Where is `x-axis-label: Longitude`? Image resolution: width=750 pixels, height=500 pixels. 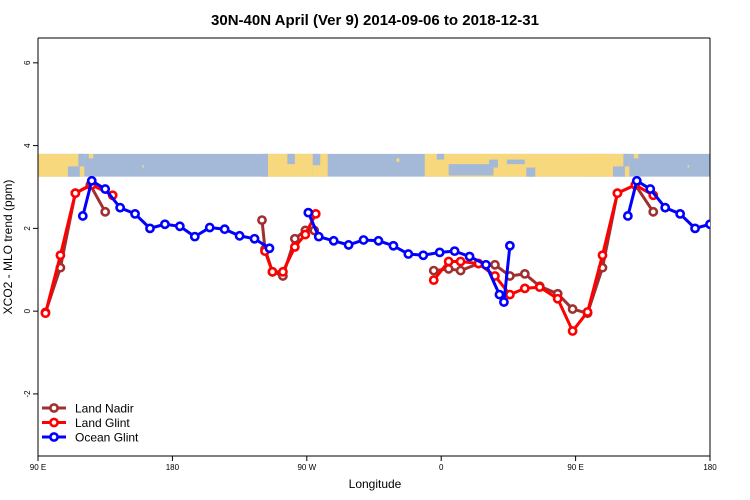 x-axis-label: Longitude is located at coordinates (375, 484).